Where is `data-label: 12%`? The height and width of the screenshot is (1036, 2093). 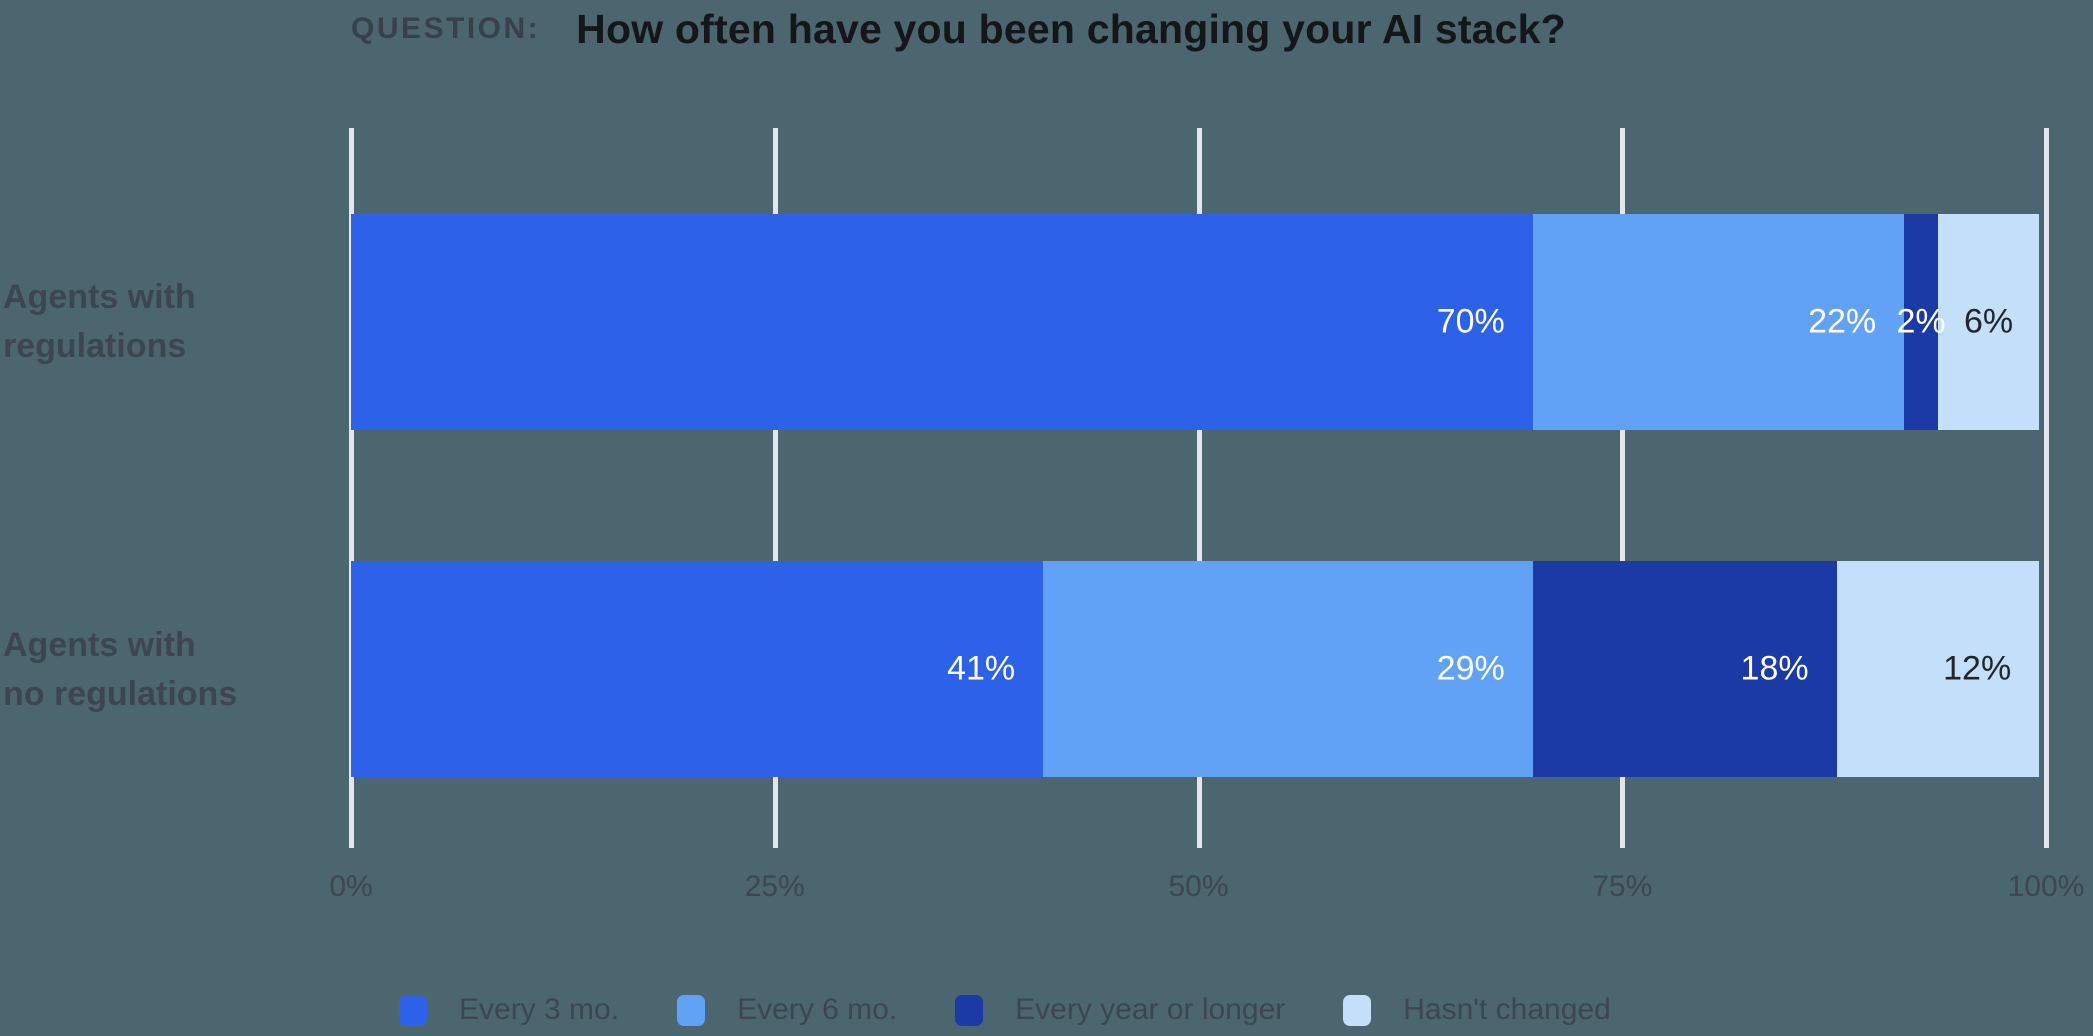 data-label: 12% is located at coordinates (1977, 668).